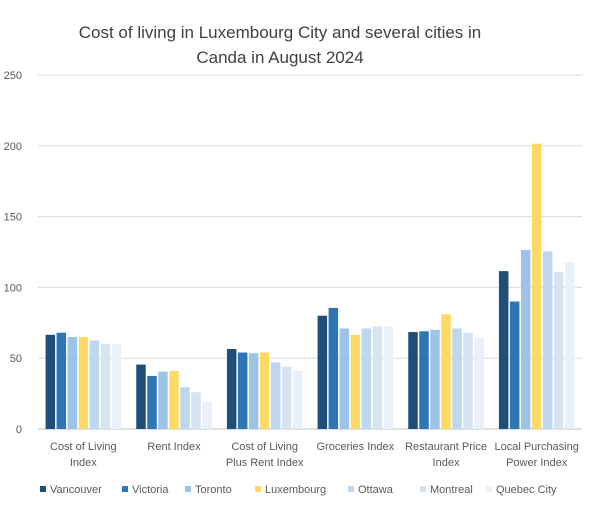 Image resolution: width=598 pixels, height=516 pixels. Describe the element at coordinates (213, 490) in the screenshot. I see `legend-label: Toronto` at that location.